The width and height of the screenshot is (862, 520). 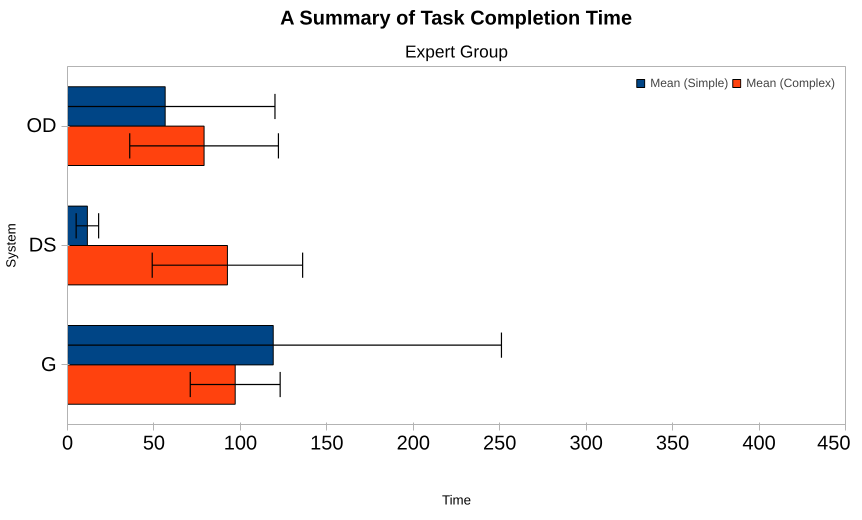 What do you see at coordinates (673, 443) in the screenshot?
I see `x-tick-label: 350` at bounding box center [673, 443].